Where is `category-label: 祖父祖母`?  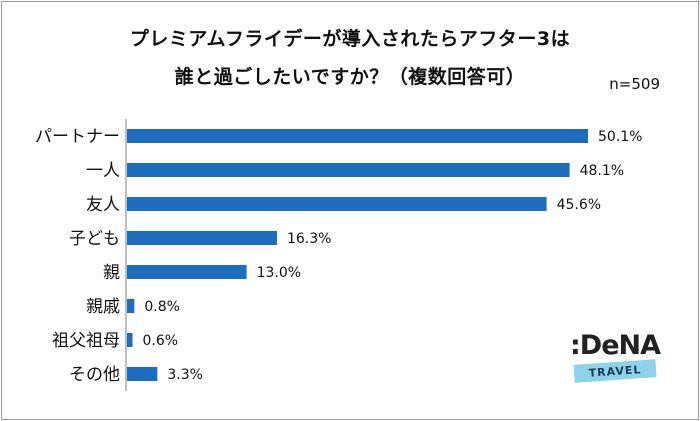 category-label: 祖父祖母 is located at coordinates (86, 341).